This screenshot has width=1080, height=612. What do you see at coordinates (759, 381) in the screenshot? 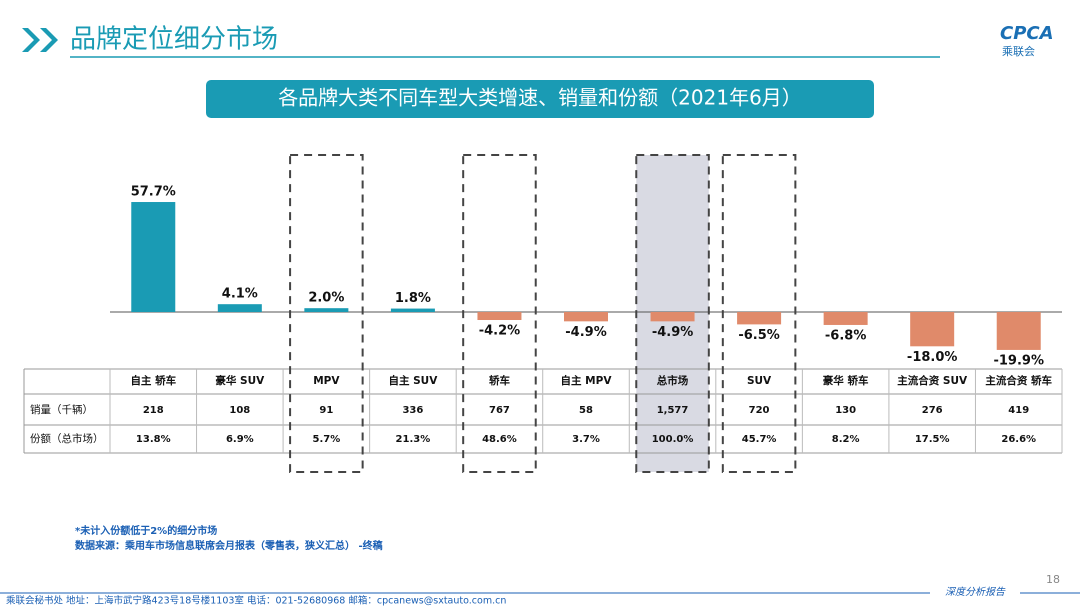
I see `column-header: SUV` at bounding box center [759, 381].